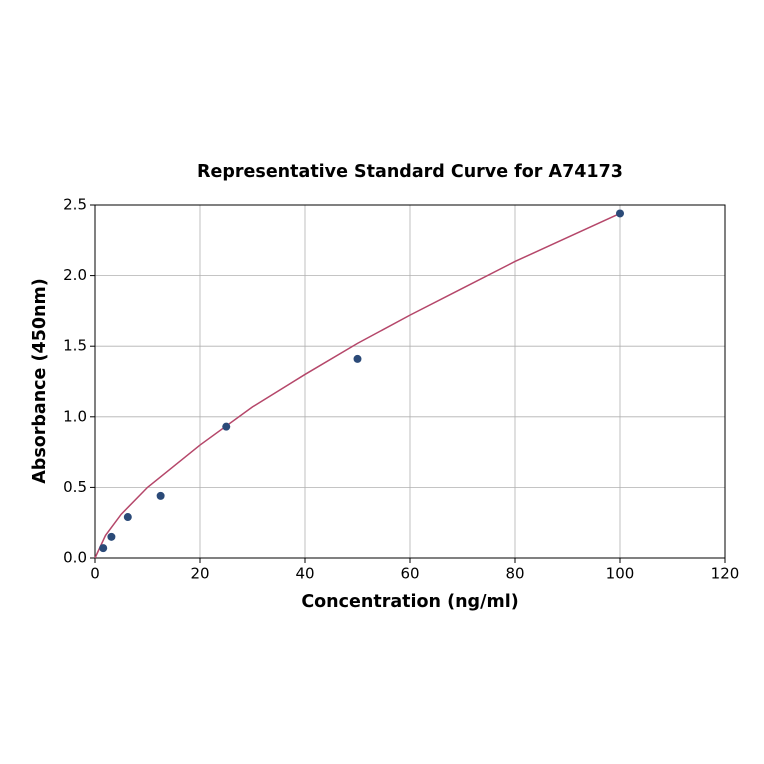  Describe the element at coordinates (620, 574) in the screenshot. I see `x-tick-label: 100` at that location.